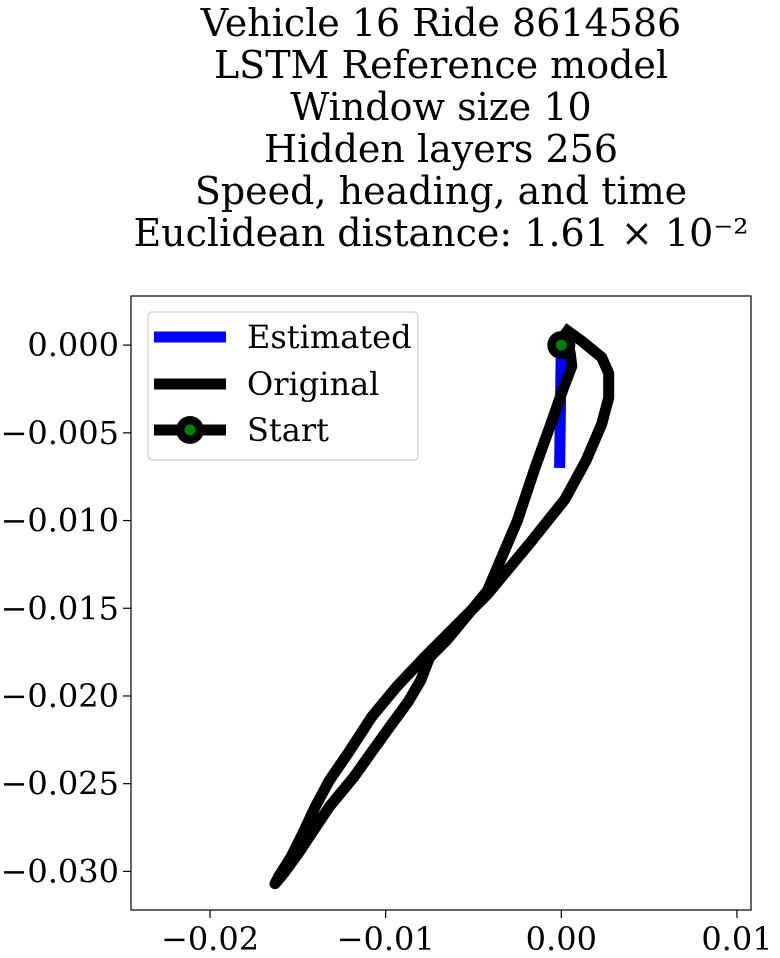  I want to click on y-tick-label: −0.010, so click(60, 521).